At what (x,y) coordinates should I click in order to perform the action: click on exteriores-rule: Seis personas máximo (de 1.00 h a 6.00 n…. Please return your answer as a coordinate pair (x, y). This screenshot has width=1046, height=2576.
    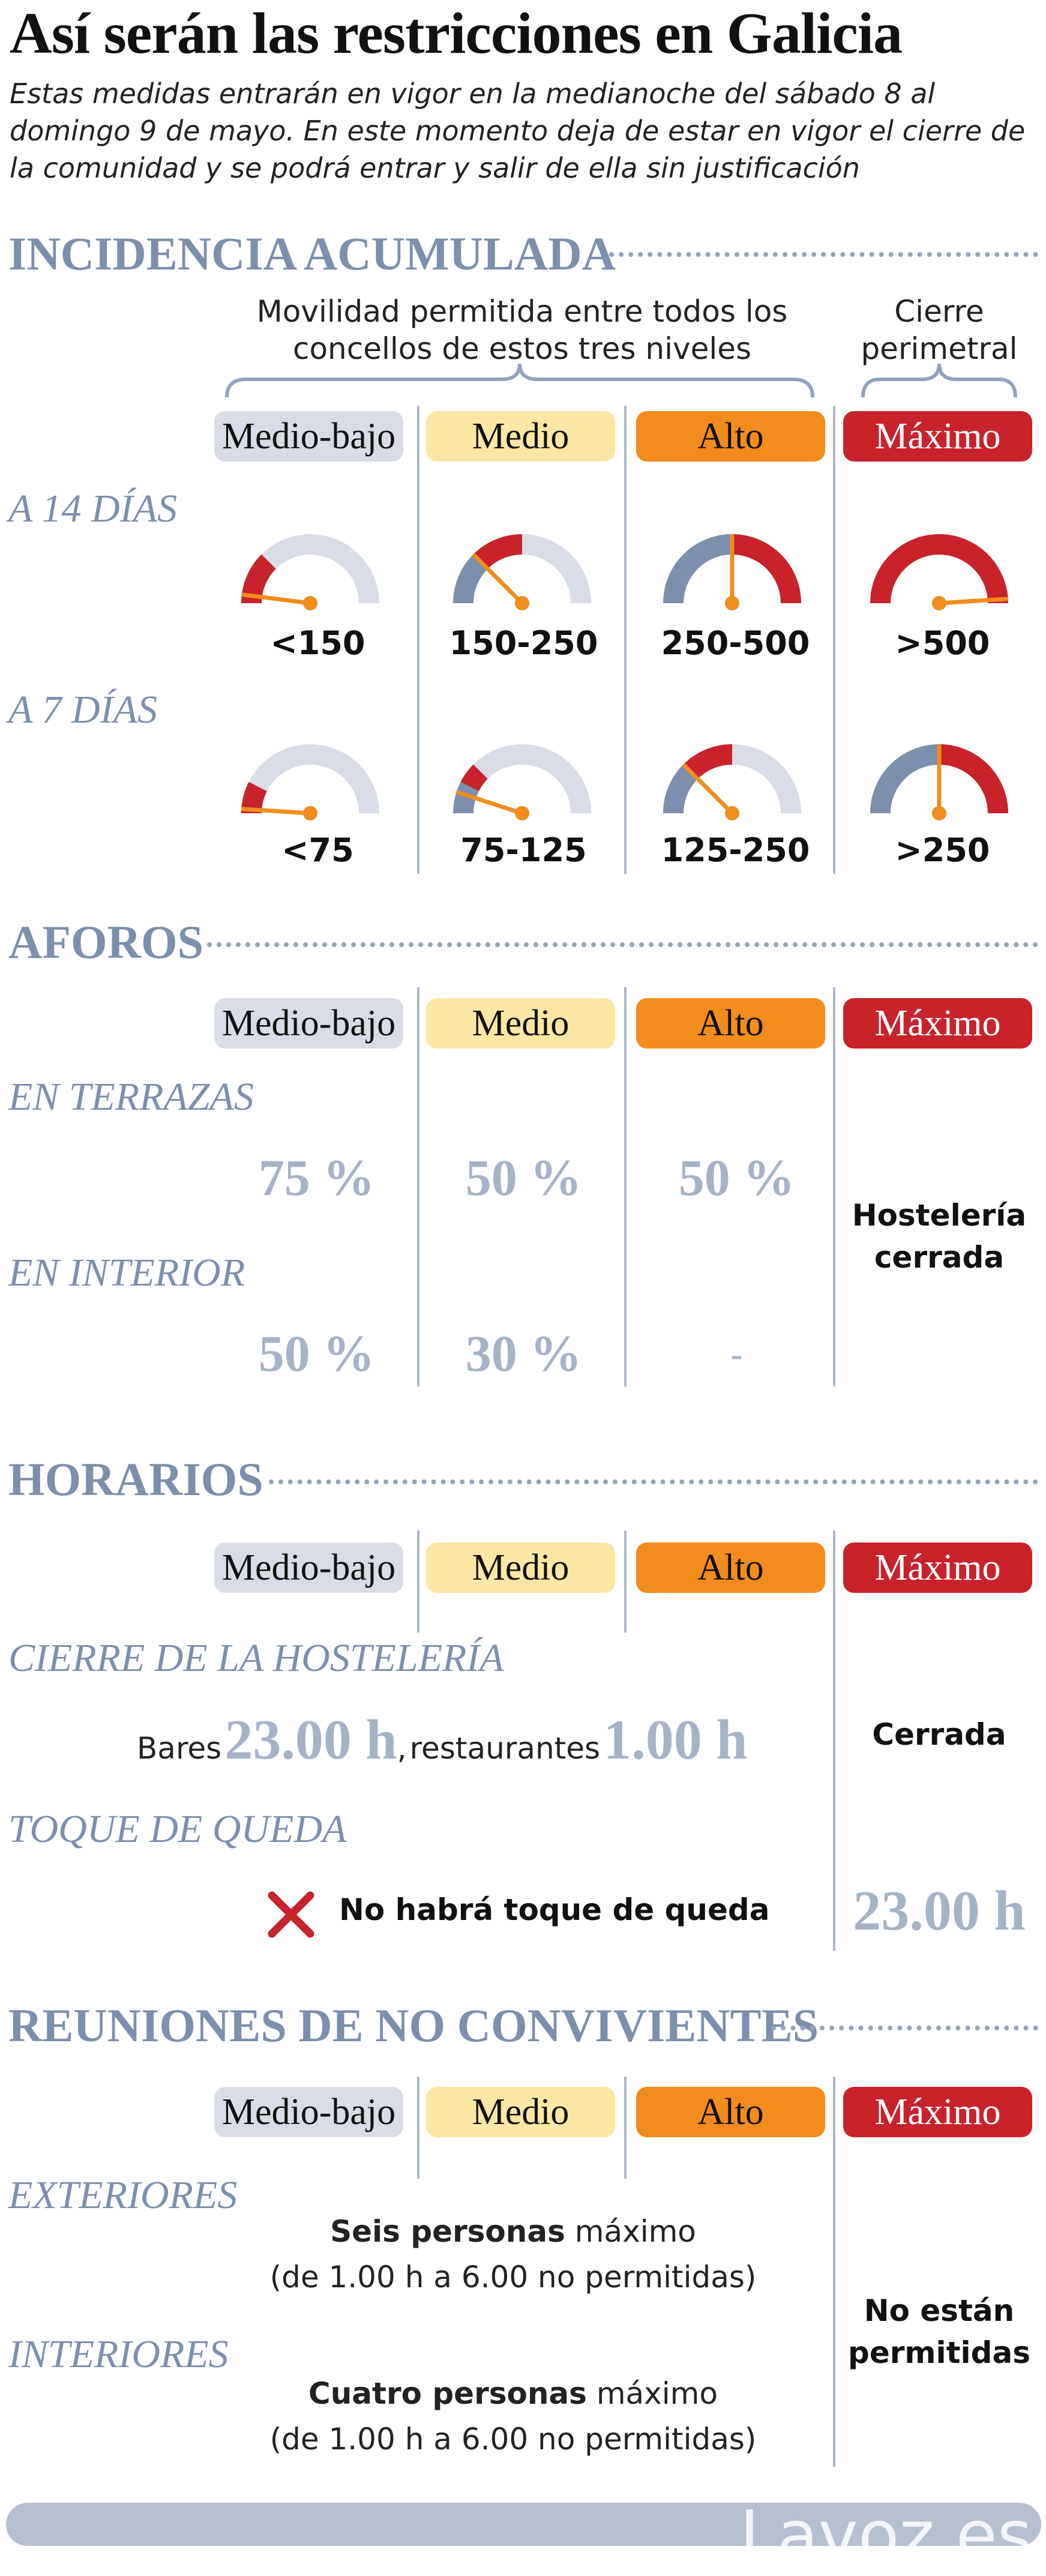
    Looking at the image, I should click on (513, 2254).